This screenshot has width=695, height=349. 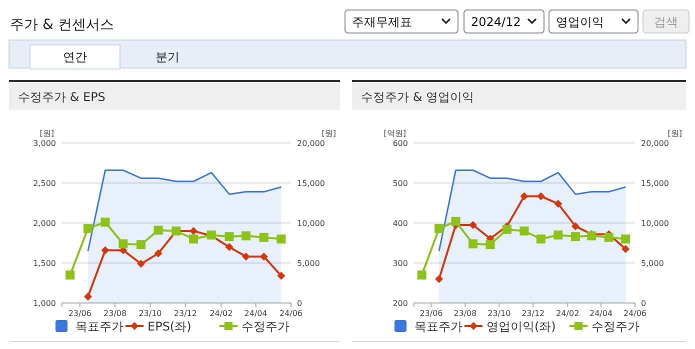 I want to click on text: 영업이익, so click(x=580, y=22).